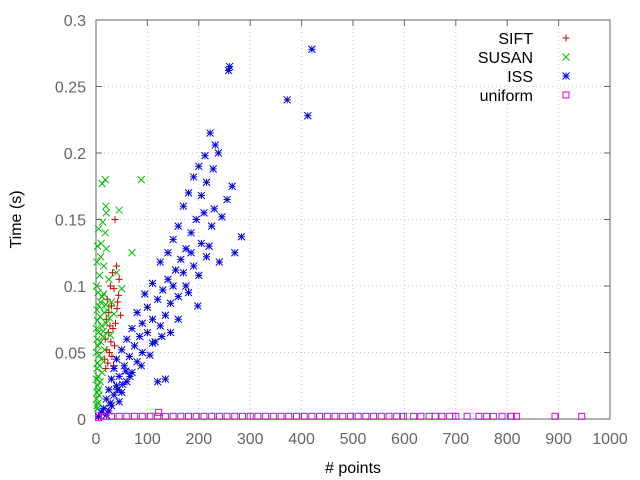 The image size is (640, 480). Describe the element at coordinates (524, 68) in the screenshot. I see `legend: SIFT SUSAN ISS uniform` at that location.